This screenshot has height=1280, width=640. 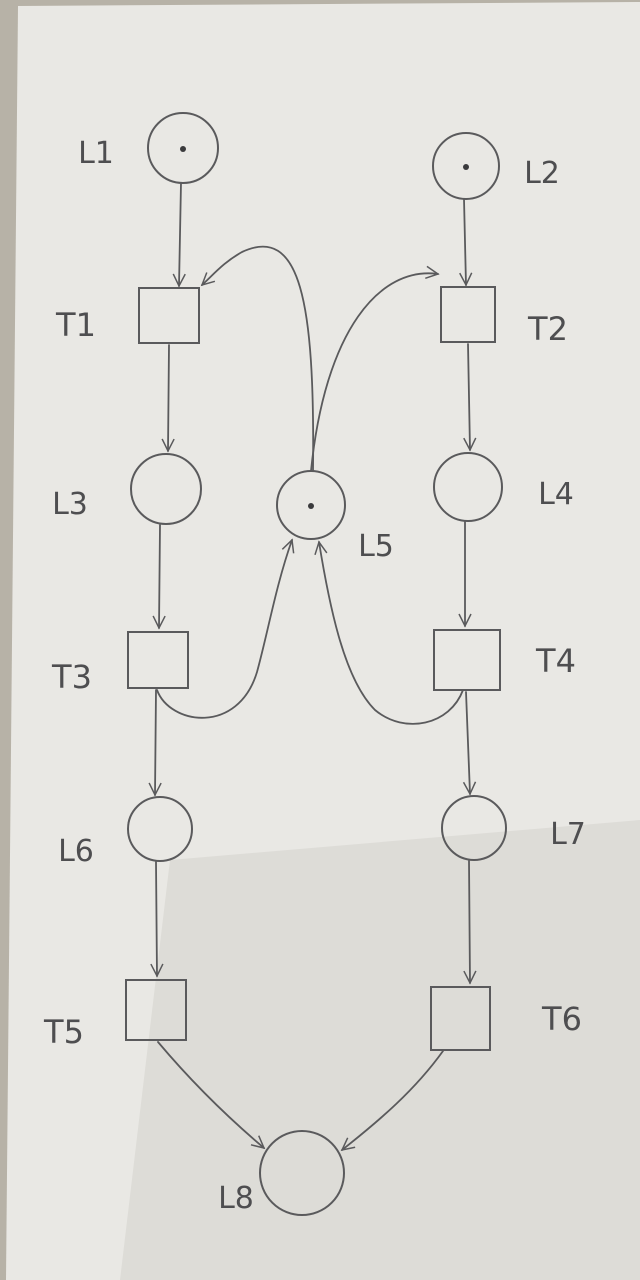 I want to click on place-label-l7: L7, so click(x=568, y=834).